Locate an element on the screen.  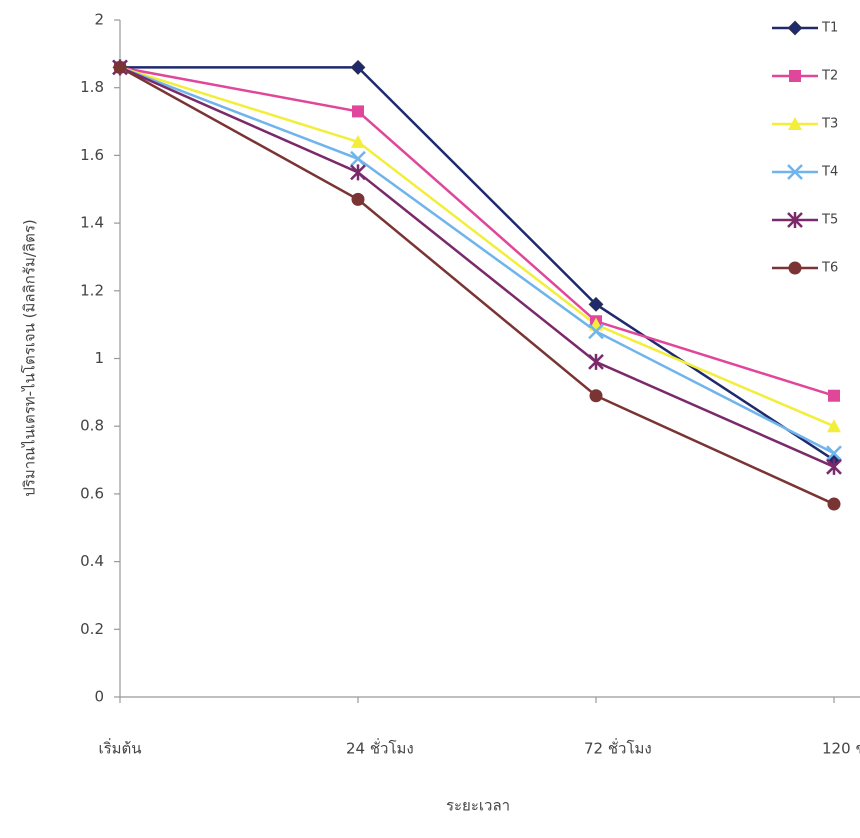
x-tick-label: เริ่มต้น is located at coordinates (119, 748).